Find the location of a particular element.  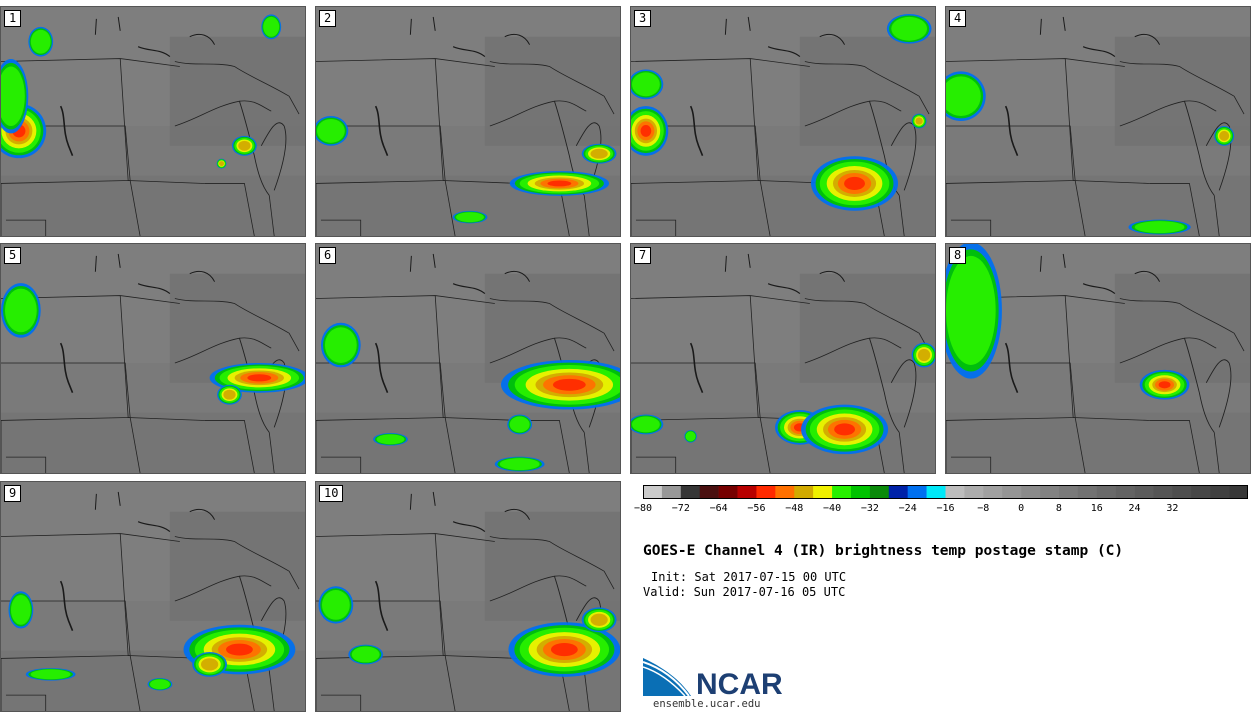

ncar-logo-text: NCAR is located at coordinates (739, 684).